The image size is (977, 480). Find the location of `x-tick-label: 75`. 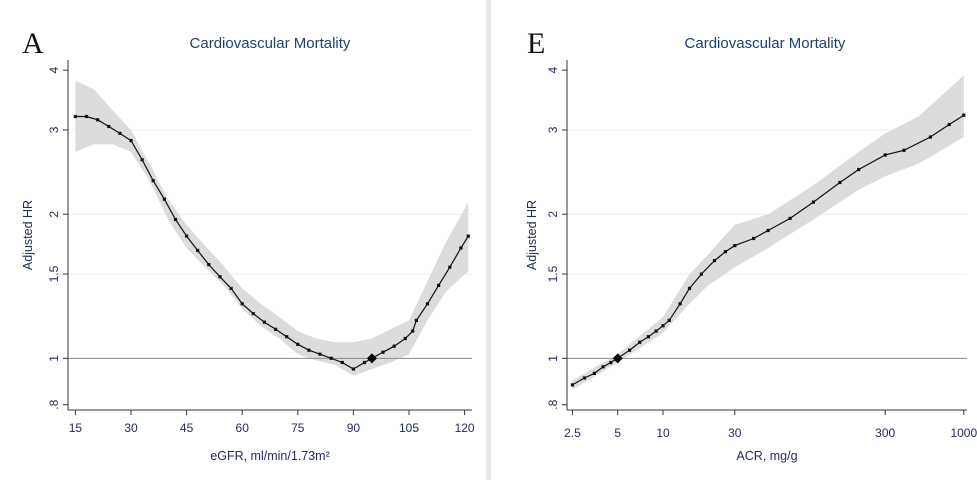

x-tick-label: 75 is located at coordinates (298, 428).